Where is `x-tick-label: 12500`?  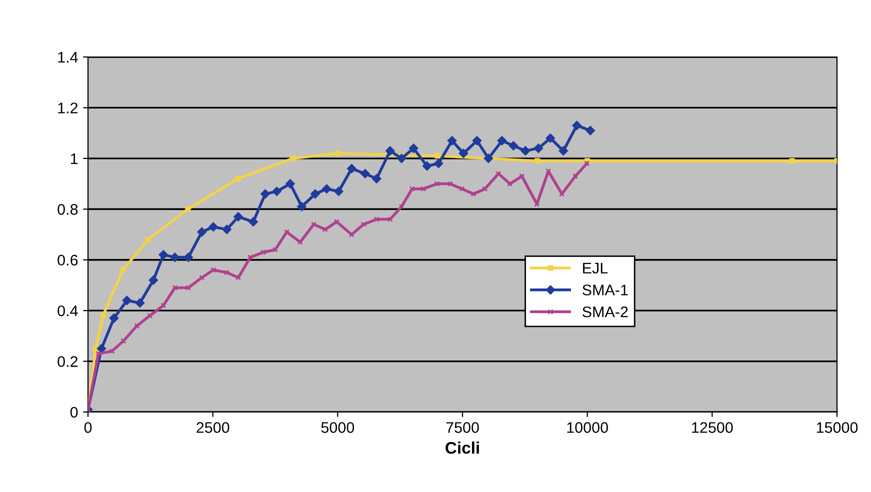
x-tick-label: 12500 is located at coordinates (712, 427).